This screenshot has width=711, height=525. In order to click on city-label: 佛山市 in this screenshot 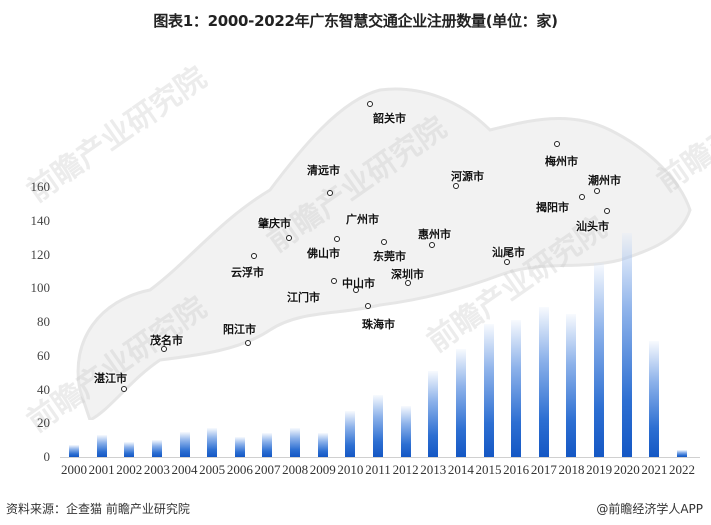, I will do `click(323, 253)`.